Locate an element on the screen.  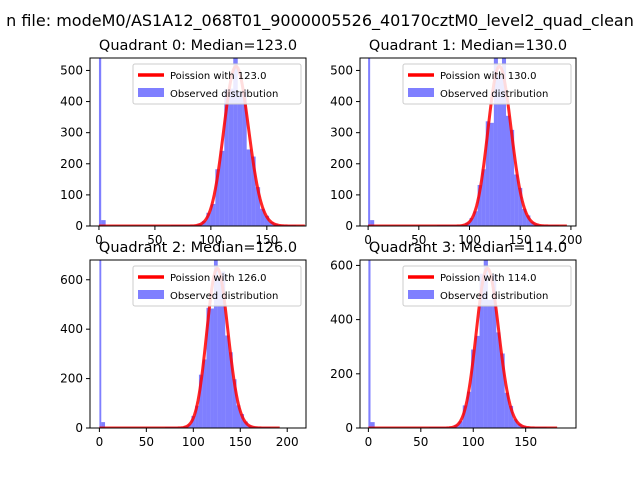
x-tick-label: 50 is located at coordinates (420, 442).